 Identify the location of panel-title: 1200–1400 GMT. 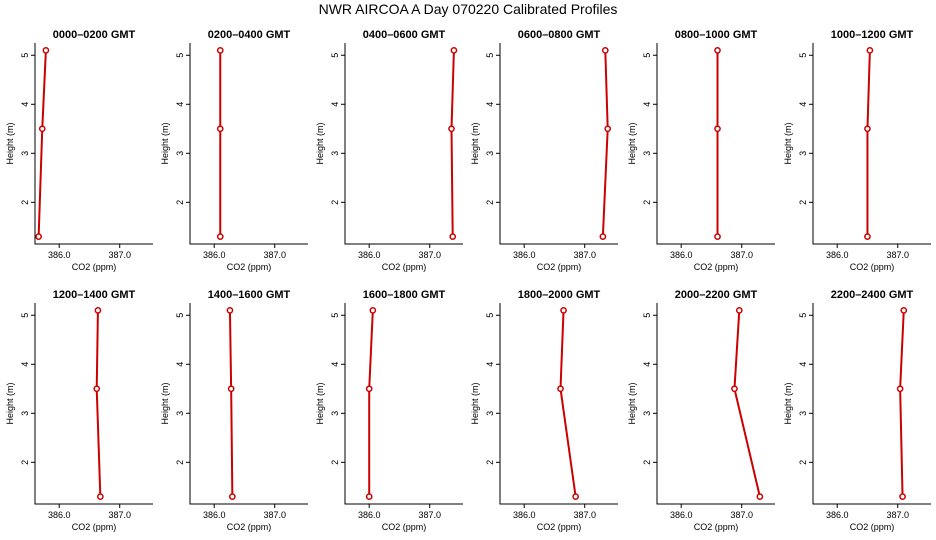
(94, 295).